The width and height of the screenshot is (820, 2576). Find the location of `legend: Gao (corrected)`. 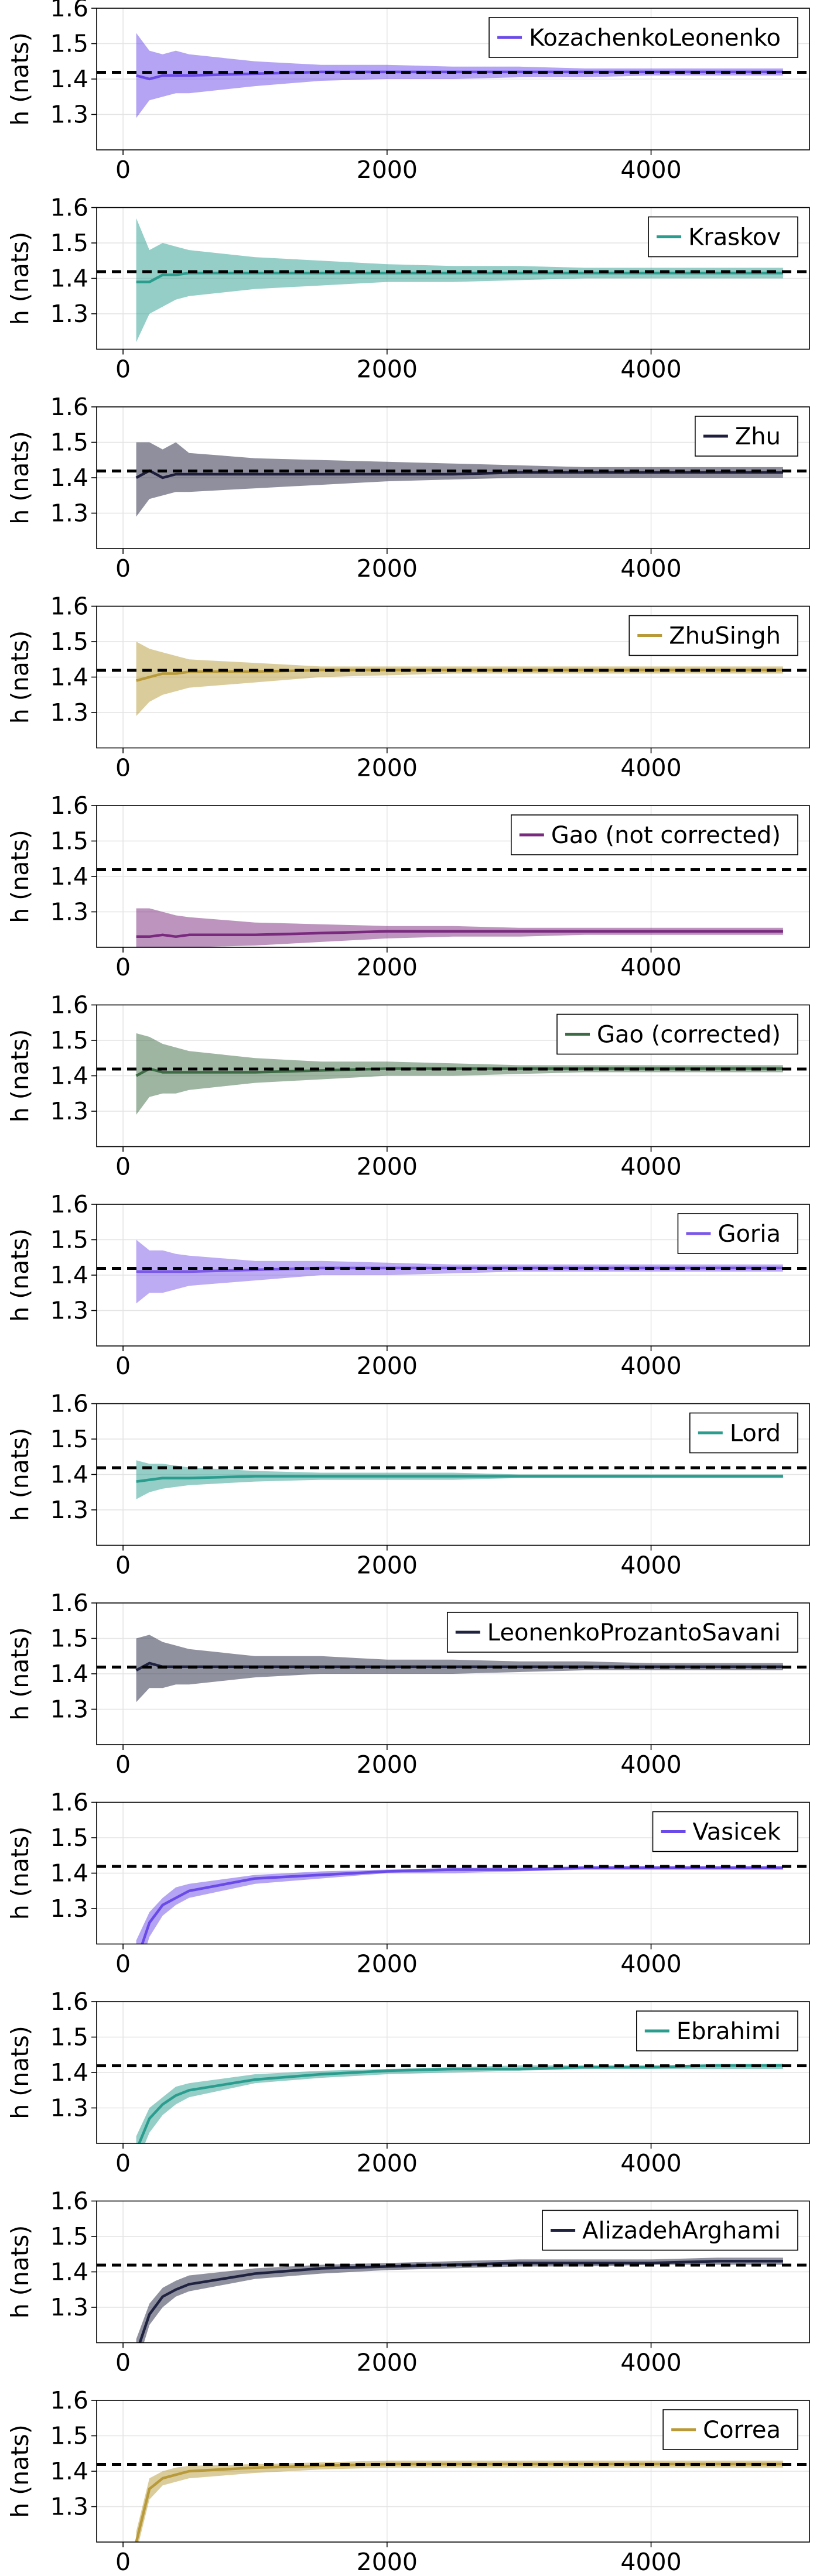

legend: Gao (corrected) is located at coordinates (677, 1034).